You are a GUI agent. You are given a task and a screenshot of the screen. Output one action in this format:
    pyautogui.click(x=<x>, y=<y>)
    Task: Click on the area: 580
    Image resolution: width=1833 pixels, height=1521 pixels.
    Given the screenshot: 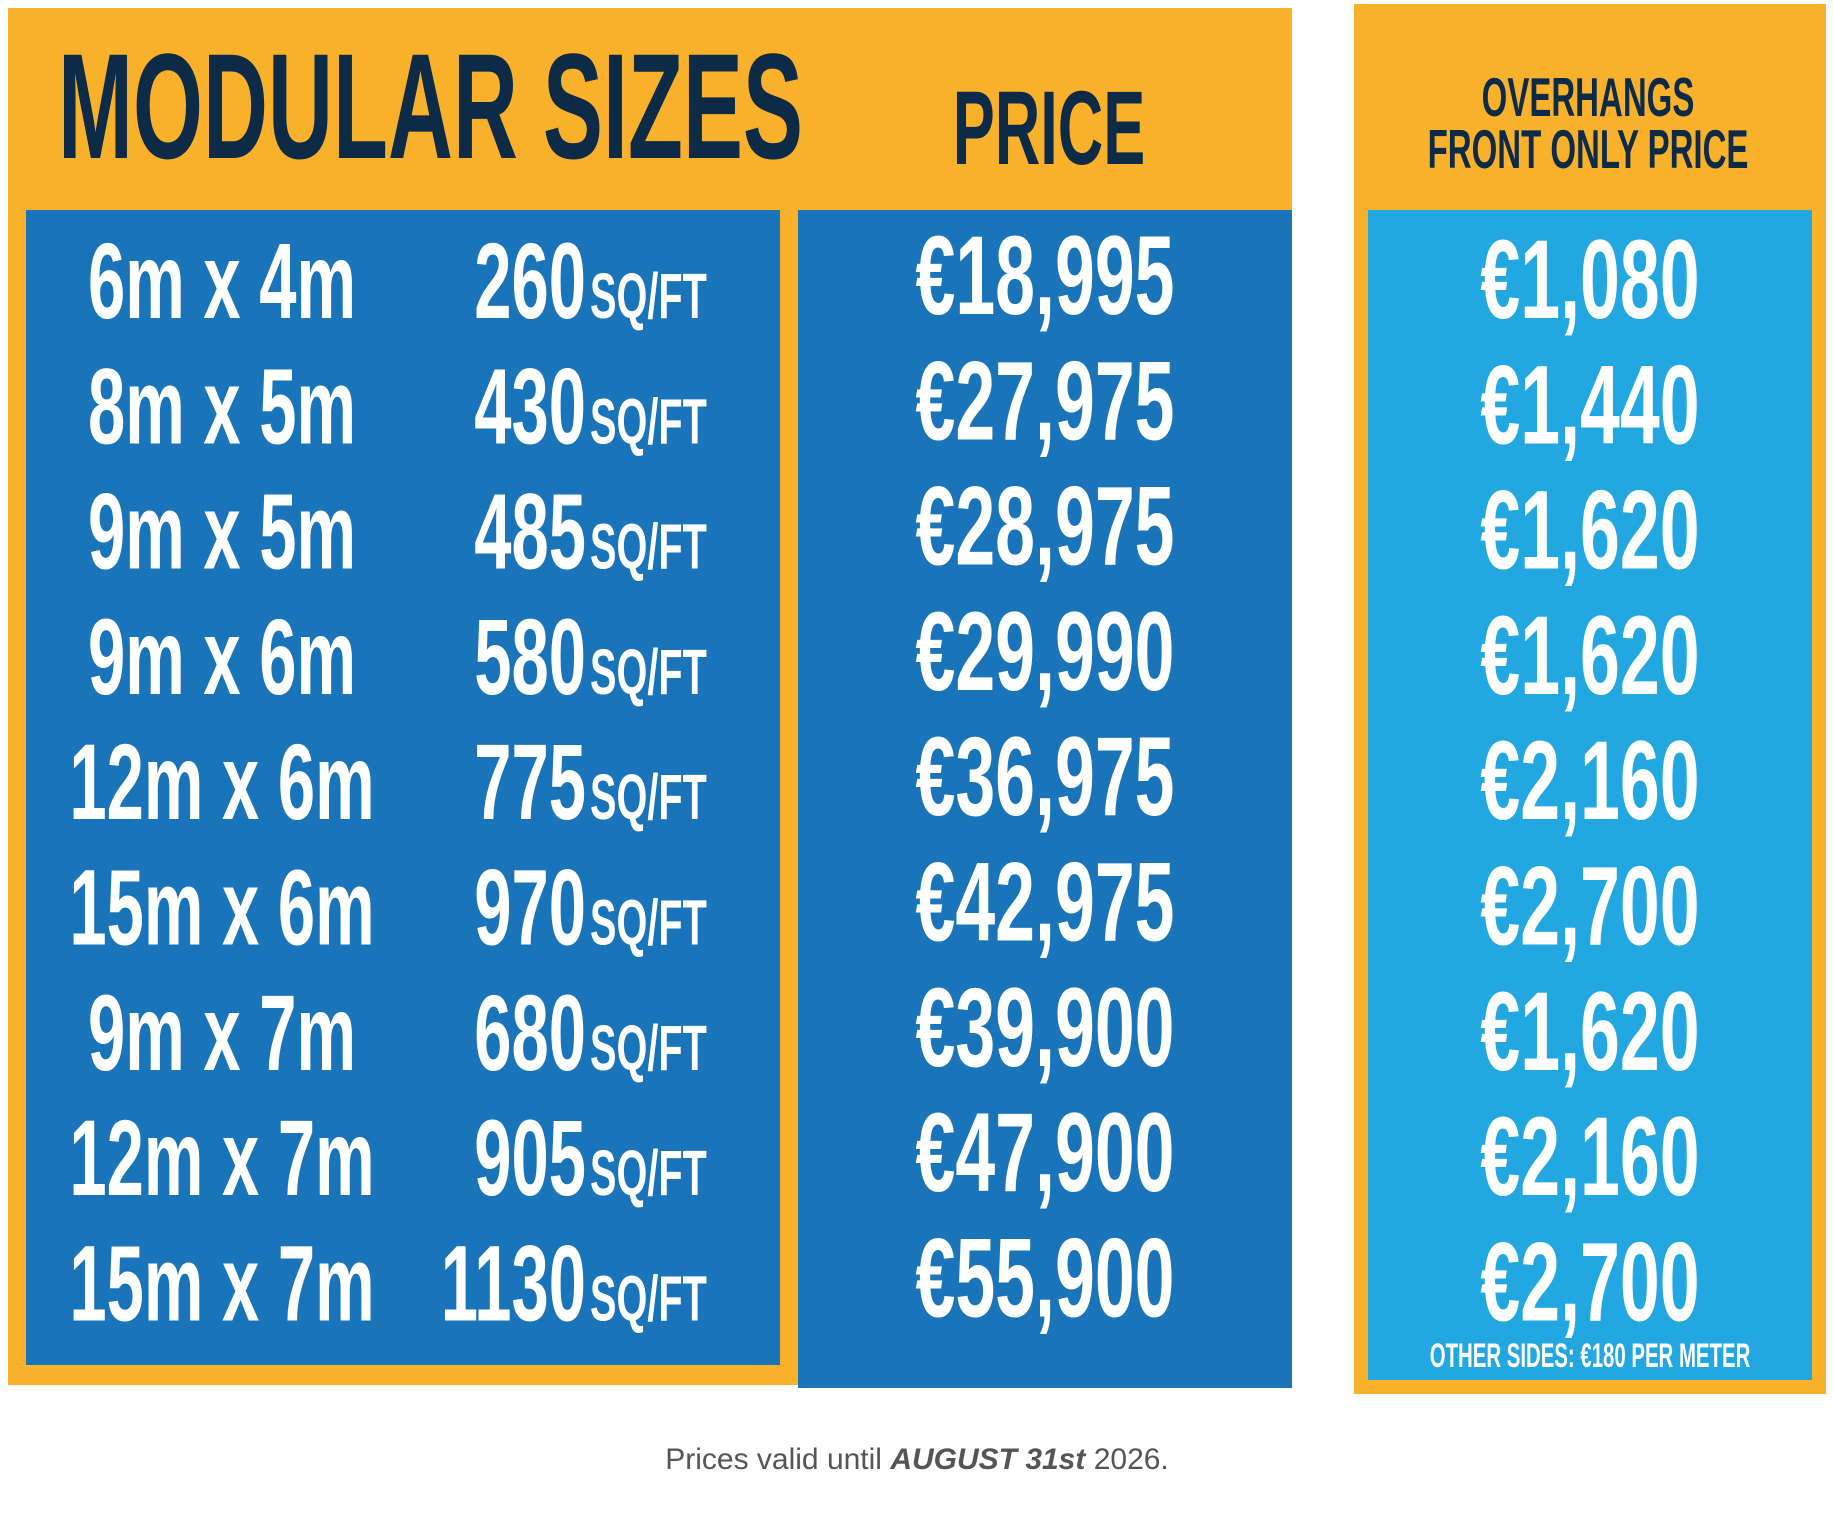 What is the action you would take?
    pyautogui.click(x=530, y=658)
    